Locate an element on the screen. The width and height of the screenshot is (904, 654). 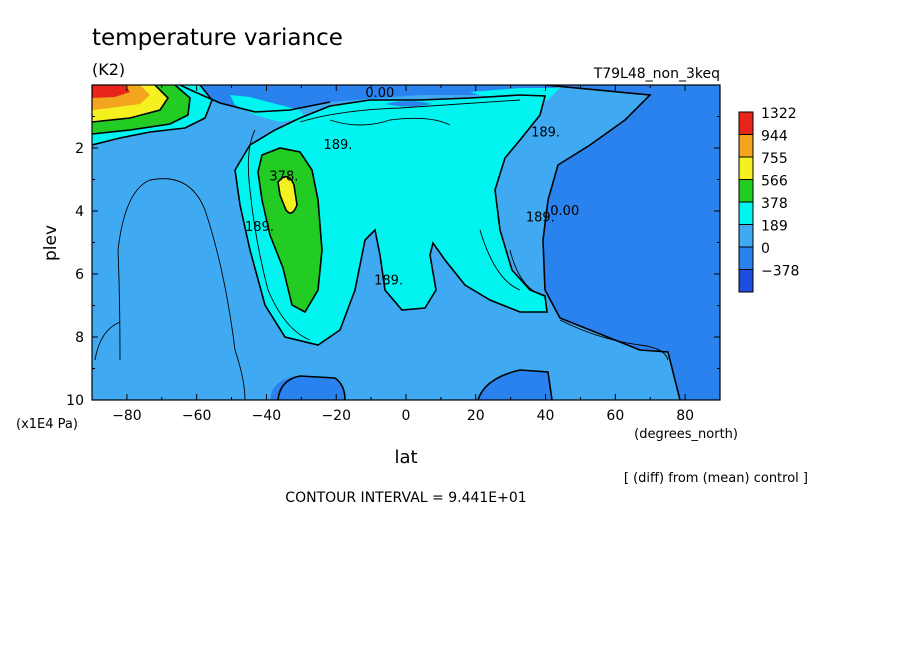
fill-band-neg-bottom-left is located at coordinates (307, 388).